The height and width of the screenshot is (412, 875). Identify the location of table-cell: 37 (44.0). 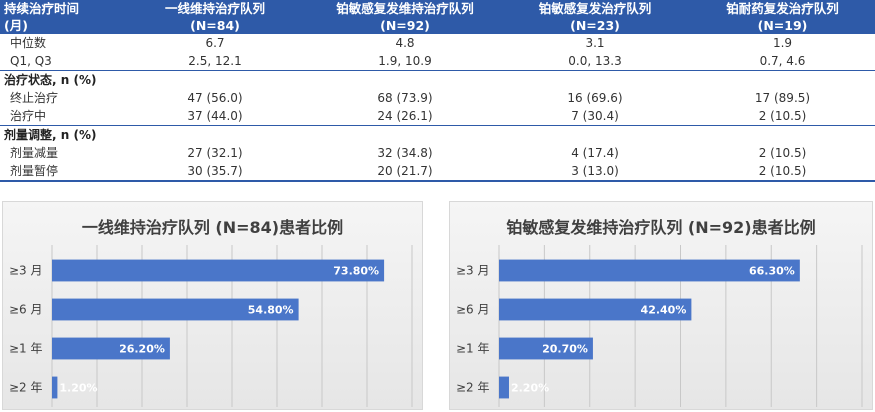
(215, 116).